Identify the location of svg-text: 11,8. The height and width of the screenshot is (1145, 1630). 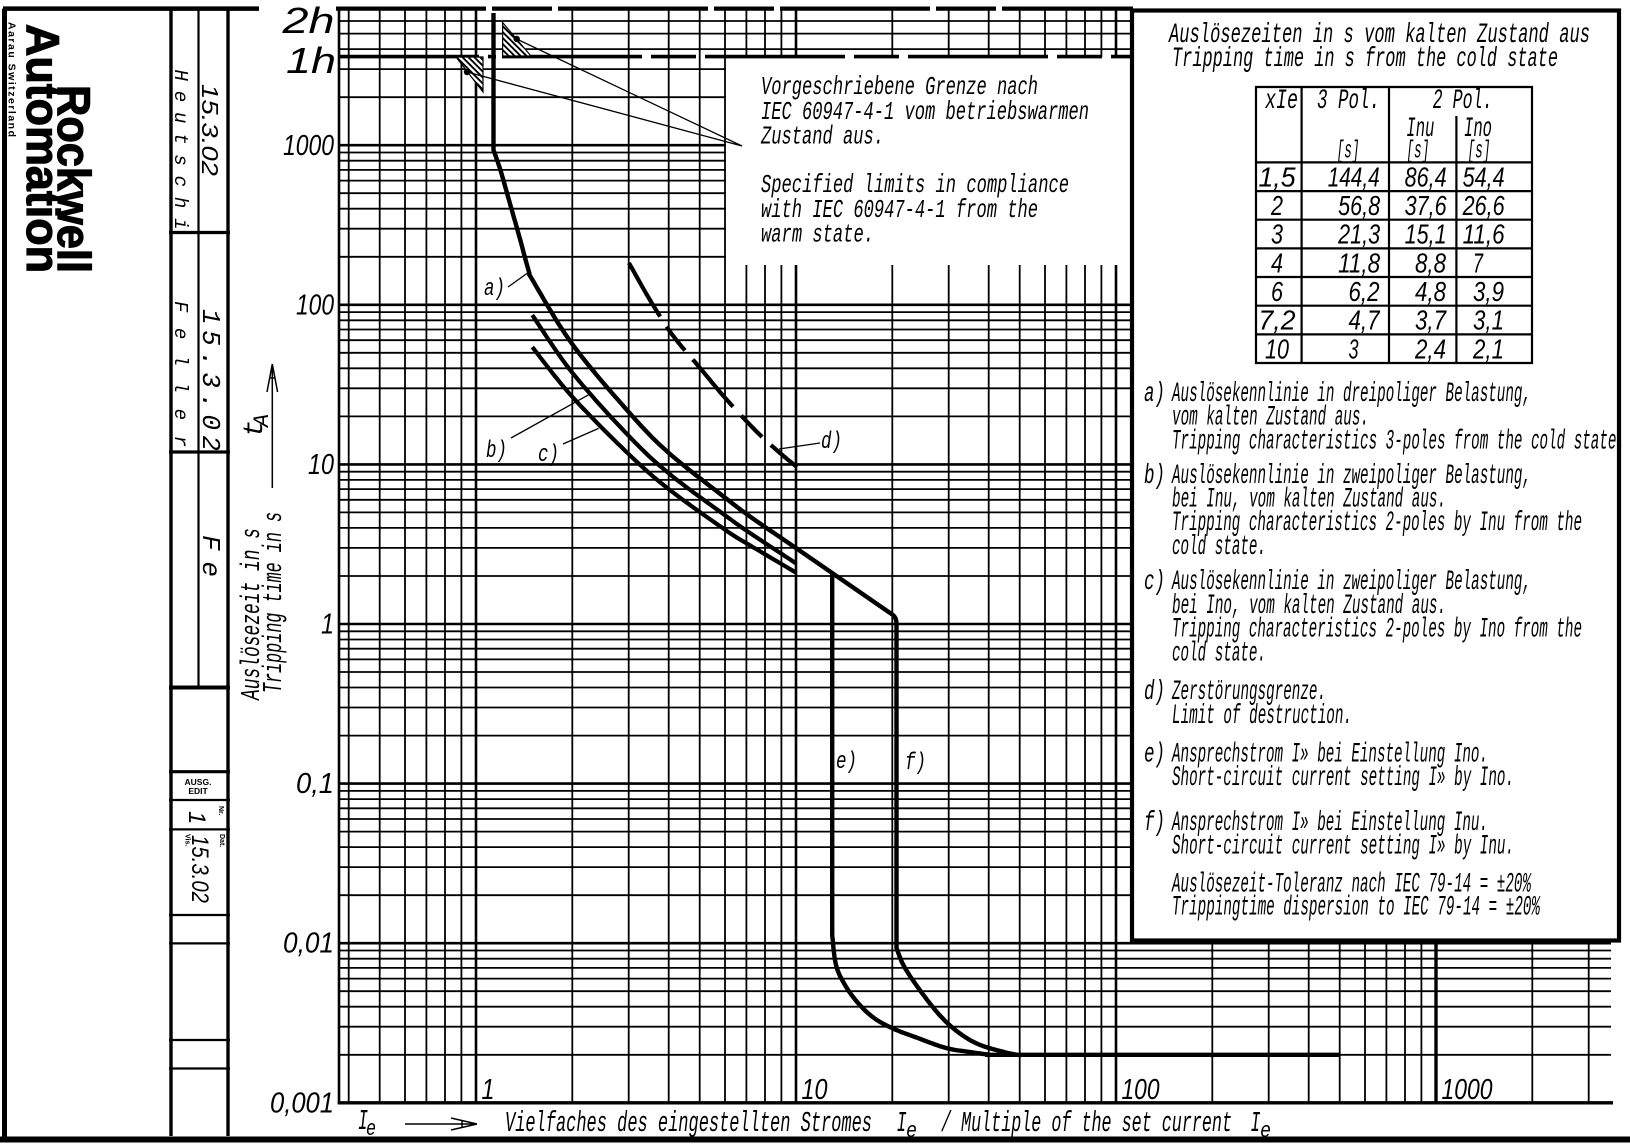
(1359, 262).